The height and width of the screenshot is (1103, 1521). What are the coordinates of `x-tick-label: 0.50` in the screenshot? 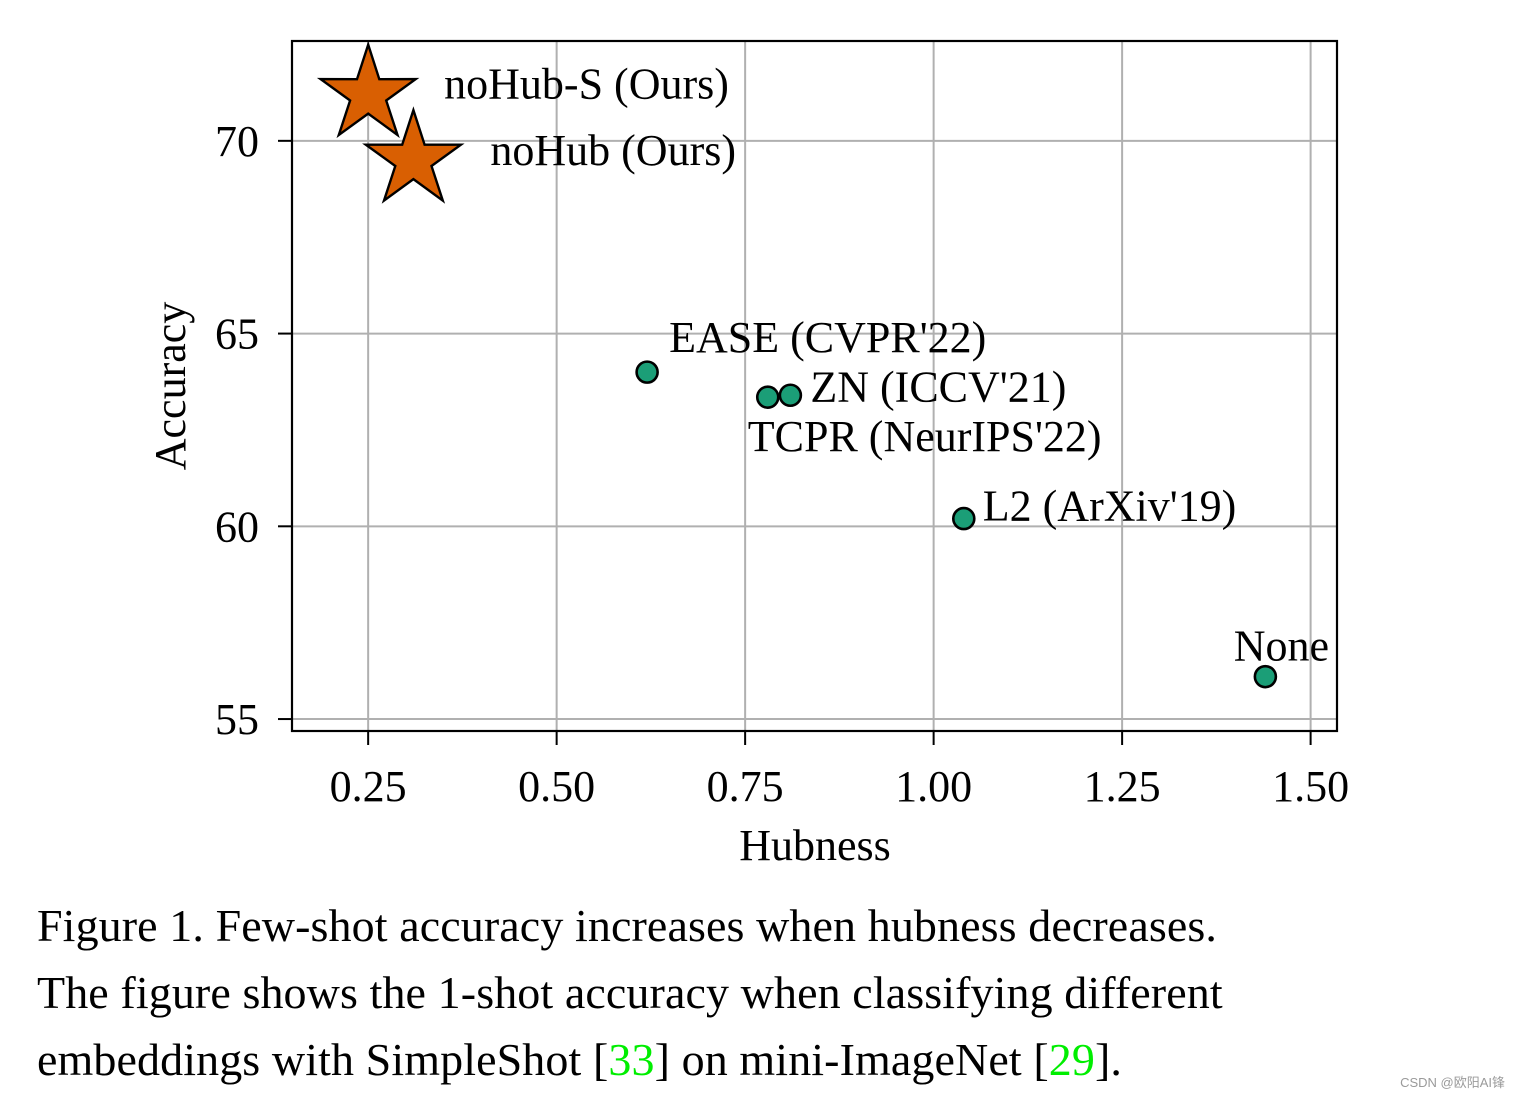 It's located at (556, 786).